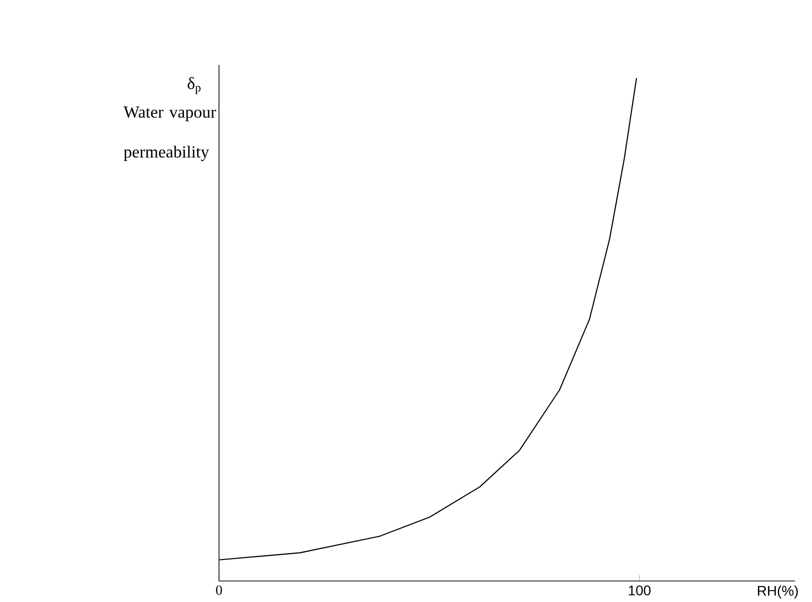 The image size is (812, 602). I want to click on x-tick-label: 100, so click(639, 591).